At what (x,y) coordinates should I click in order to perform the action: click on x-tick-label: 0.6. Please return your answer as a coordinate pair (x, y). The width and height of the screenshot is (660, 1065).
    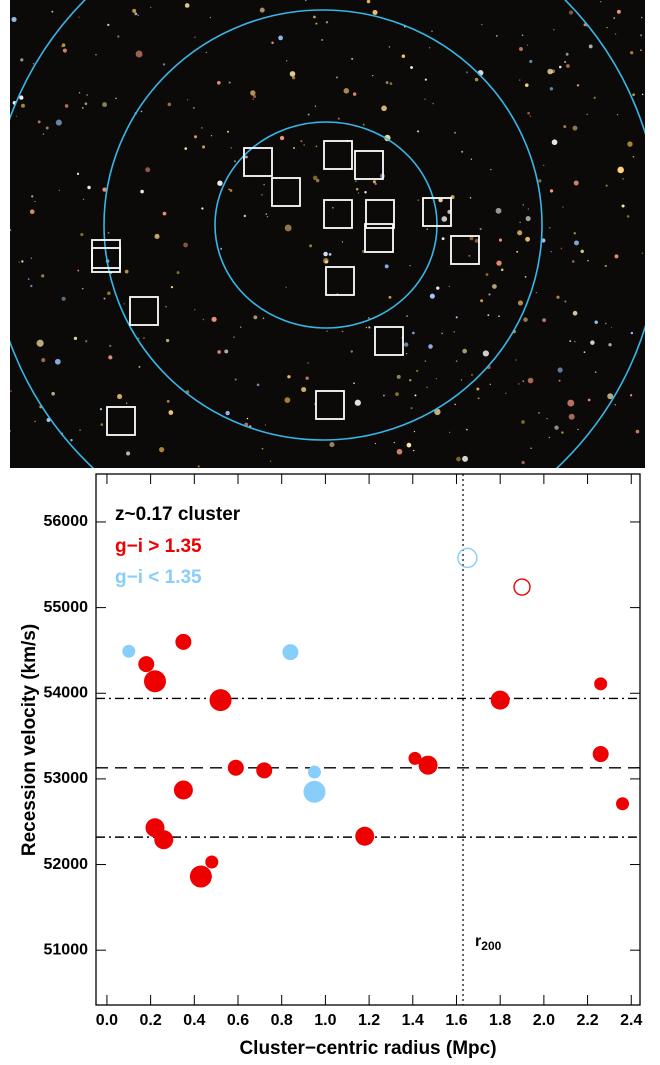
    Looking at the image, I should click on (238, 1020).